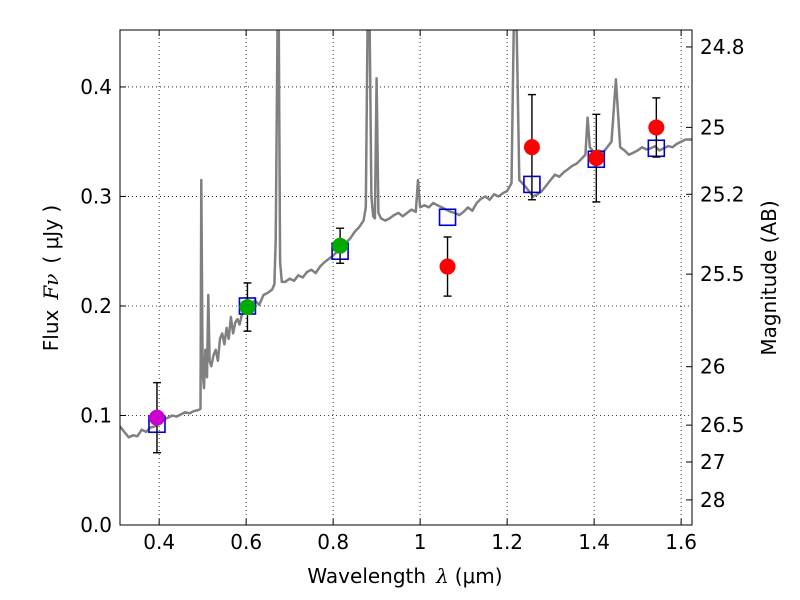 The image size is (800, 600). I want to click on y2-tick-label: 25.2, so click(722, 194).